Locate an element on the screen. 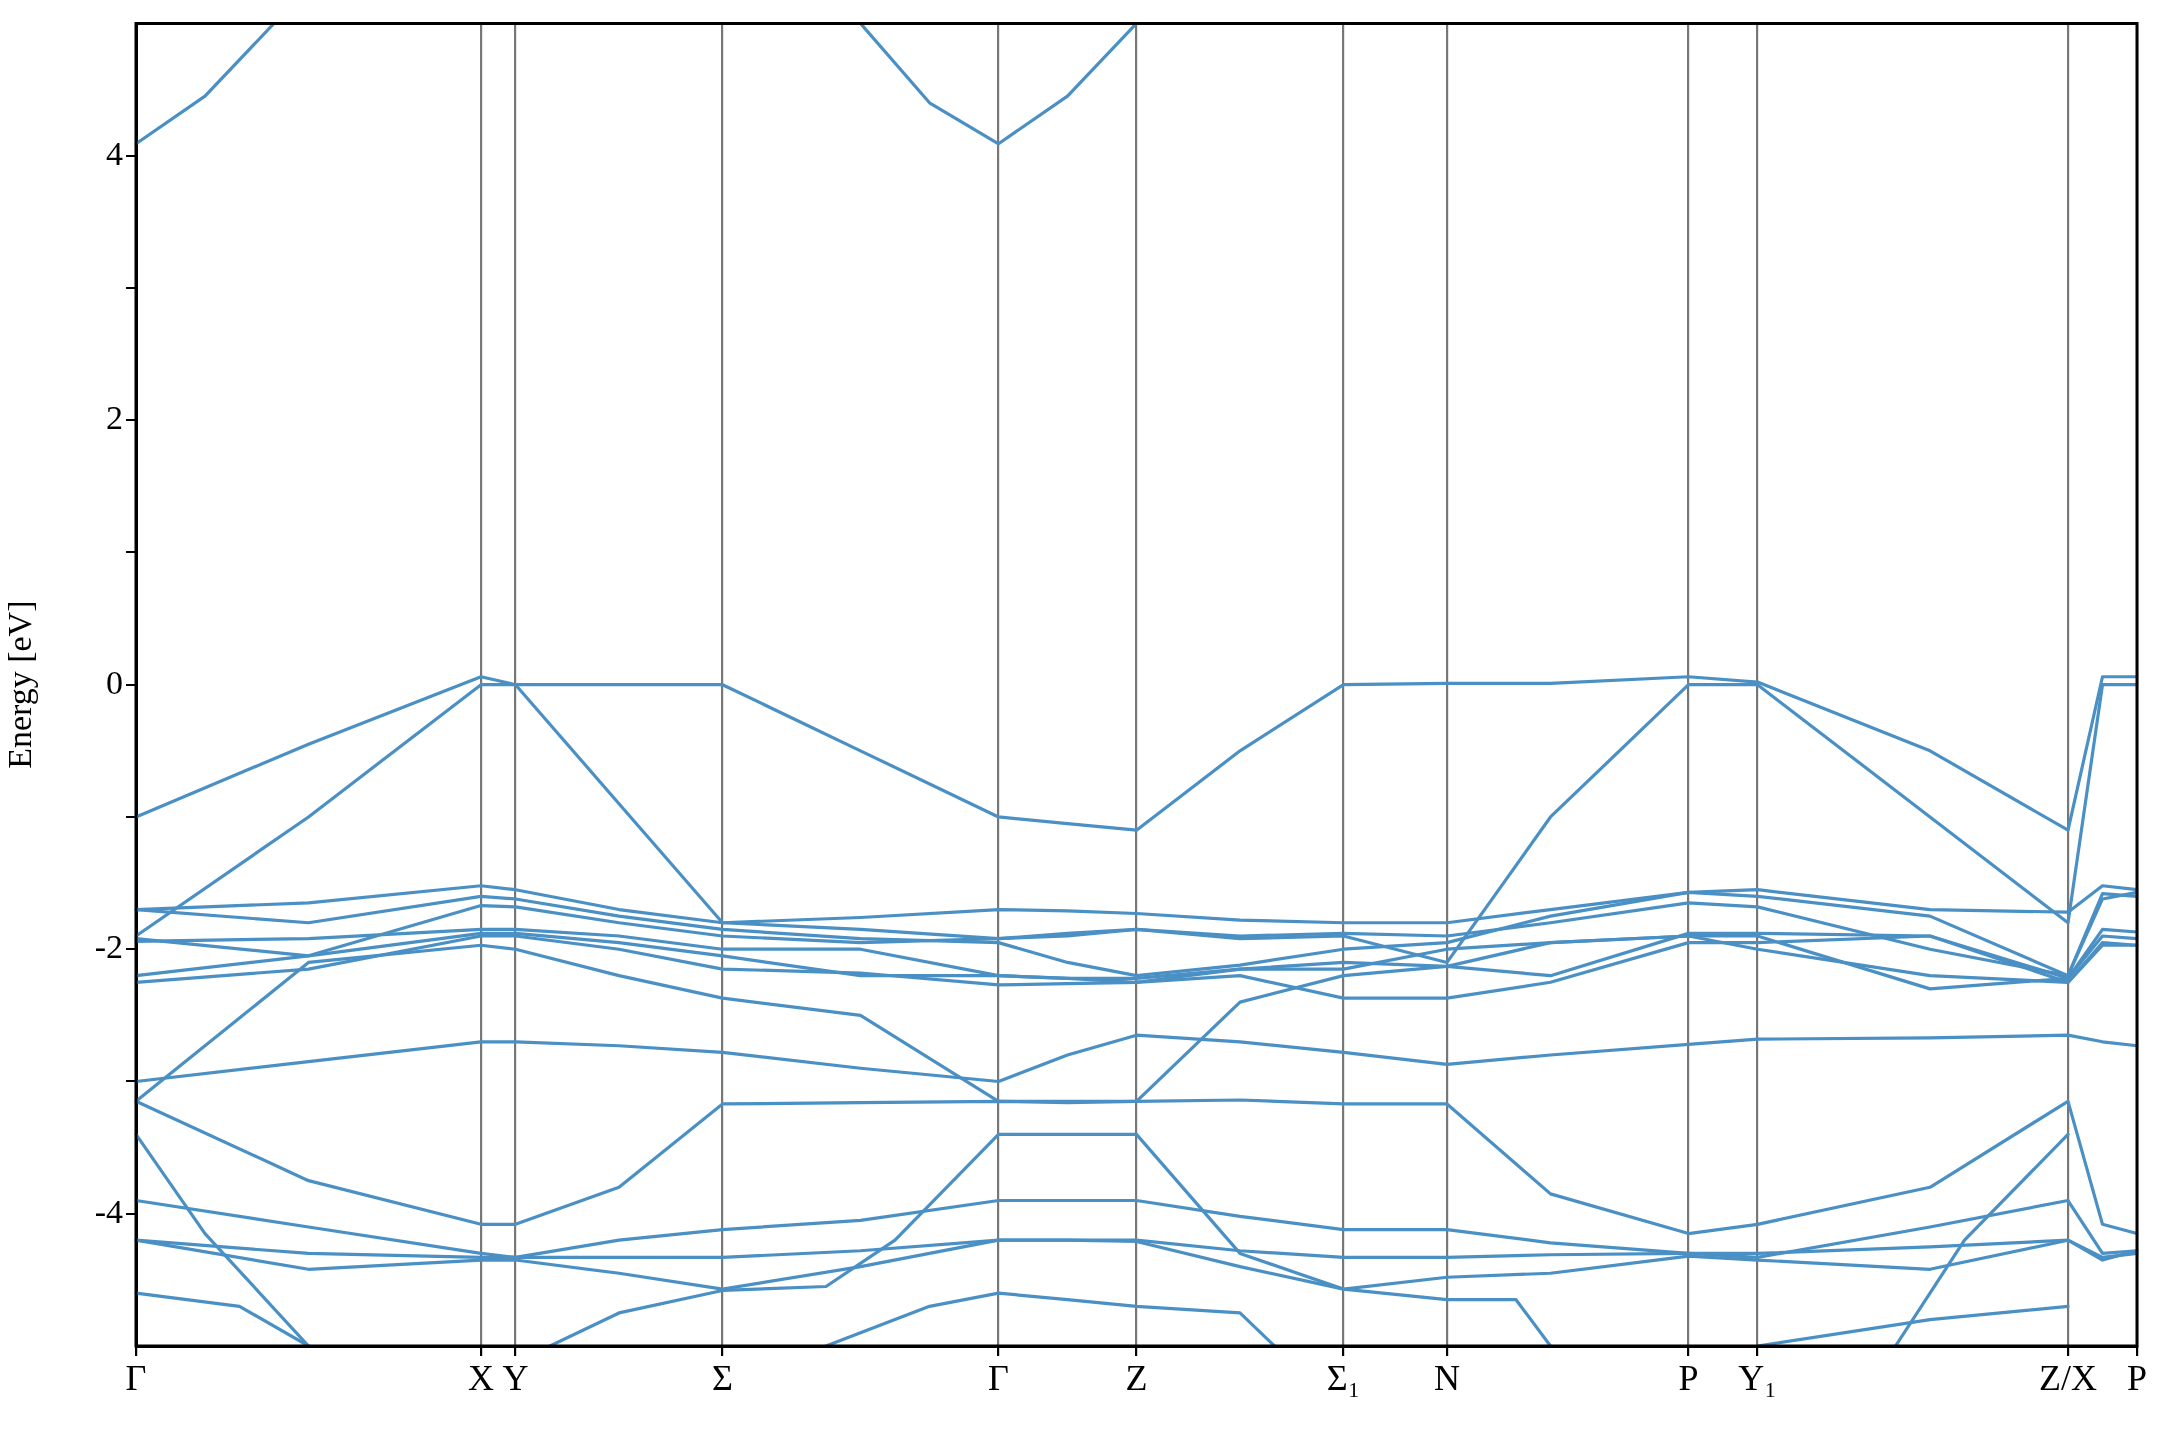 This screenshot has width=2160, height=1440. x-tick-label: Y is located at coordinates (515, 1378).